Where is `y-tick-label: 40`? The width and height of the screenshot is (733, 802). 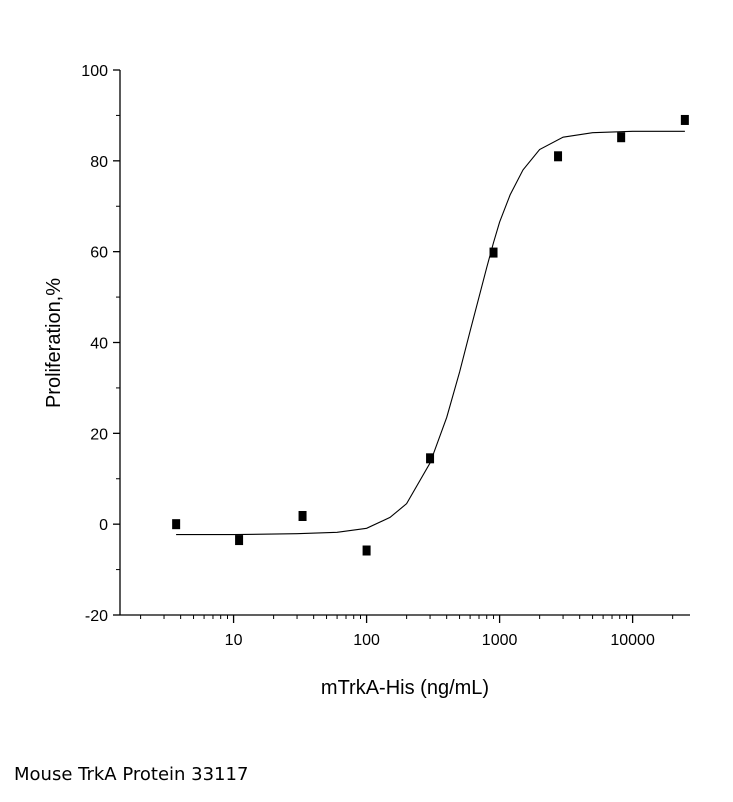 y-tick-label: 40 is located at coordinates (99, 344).